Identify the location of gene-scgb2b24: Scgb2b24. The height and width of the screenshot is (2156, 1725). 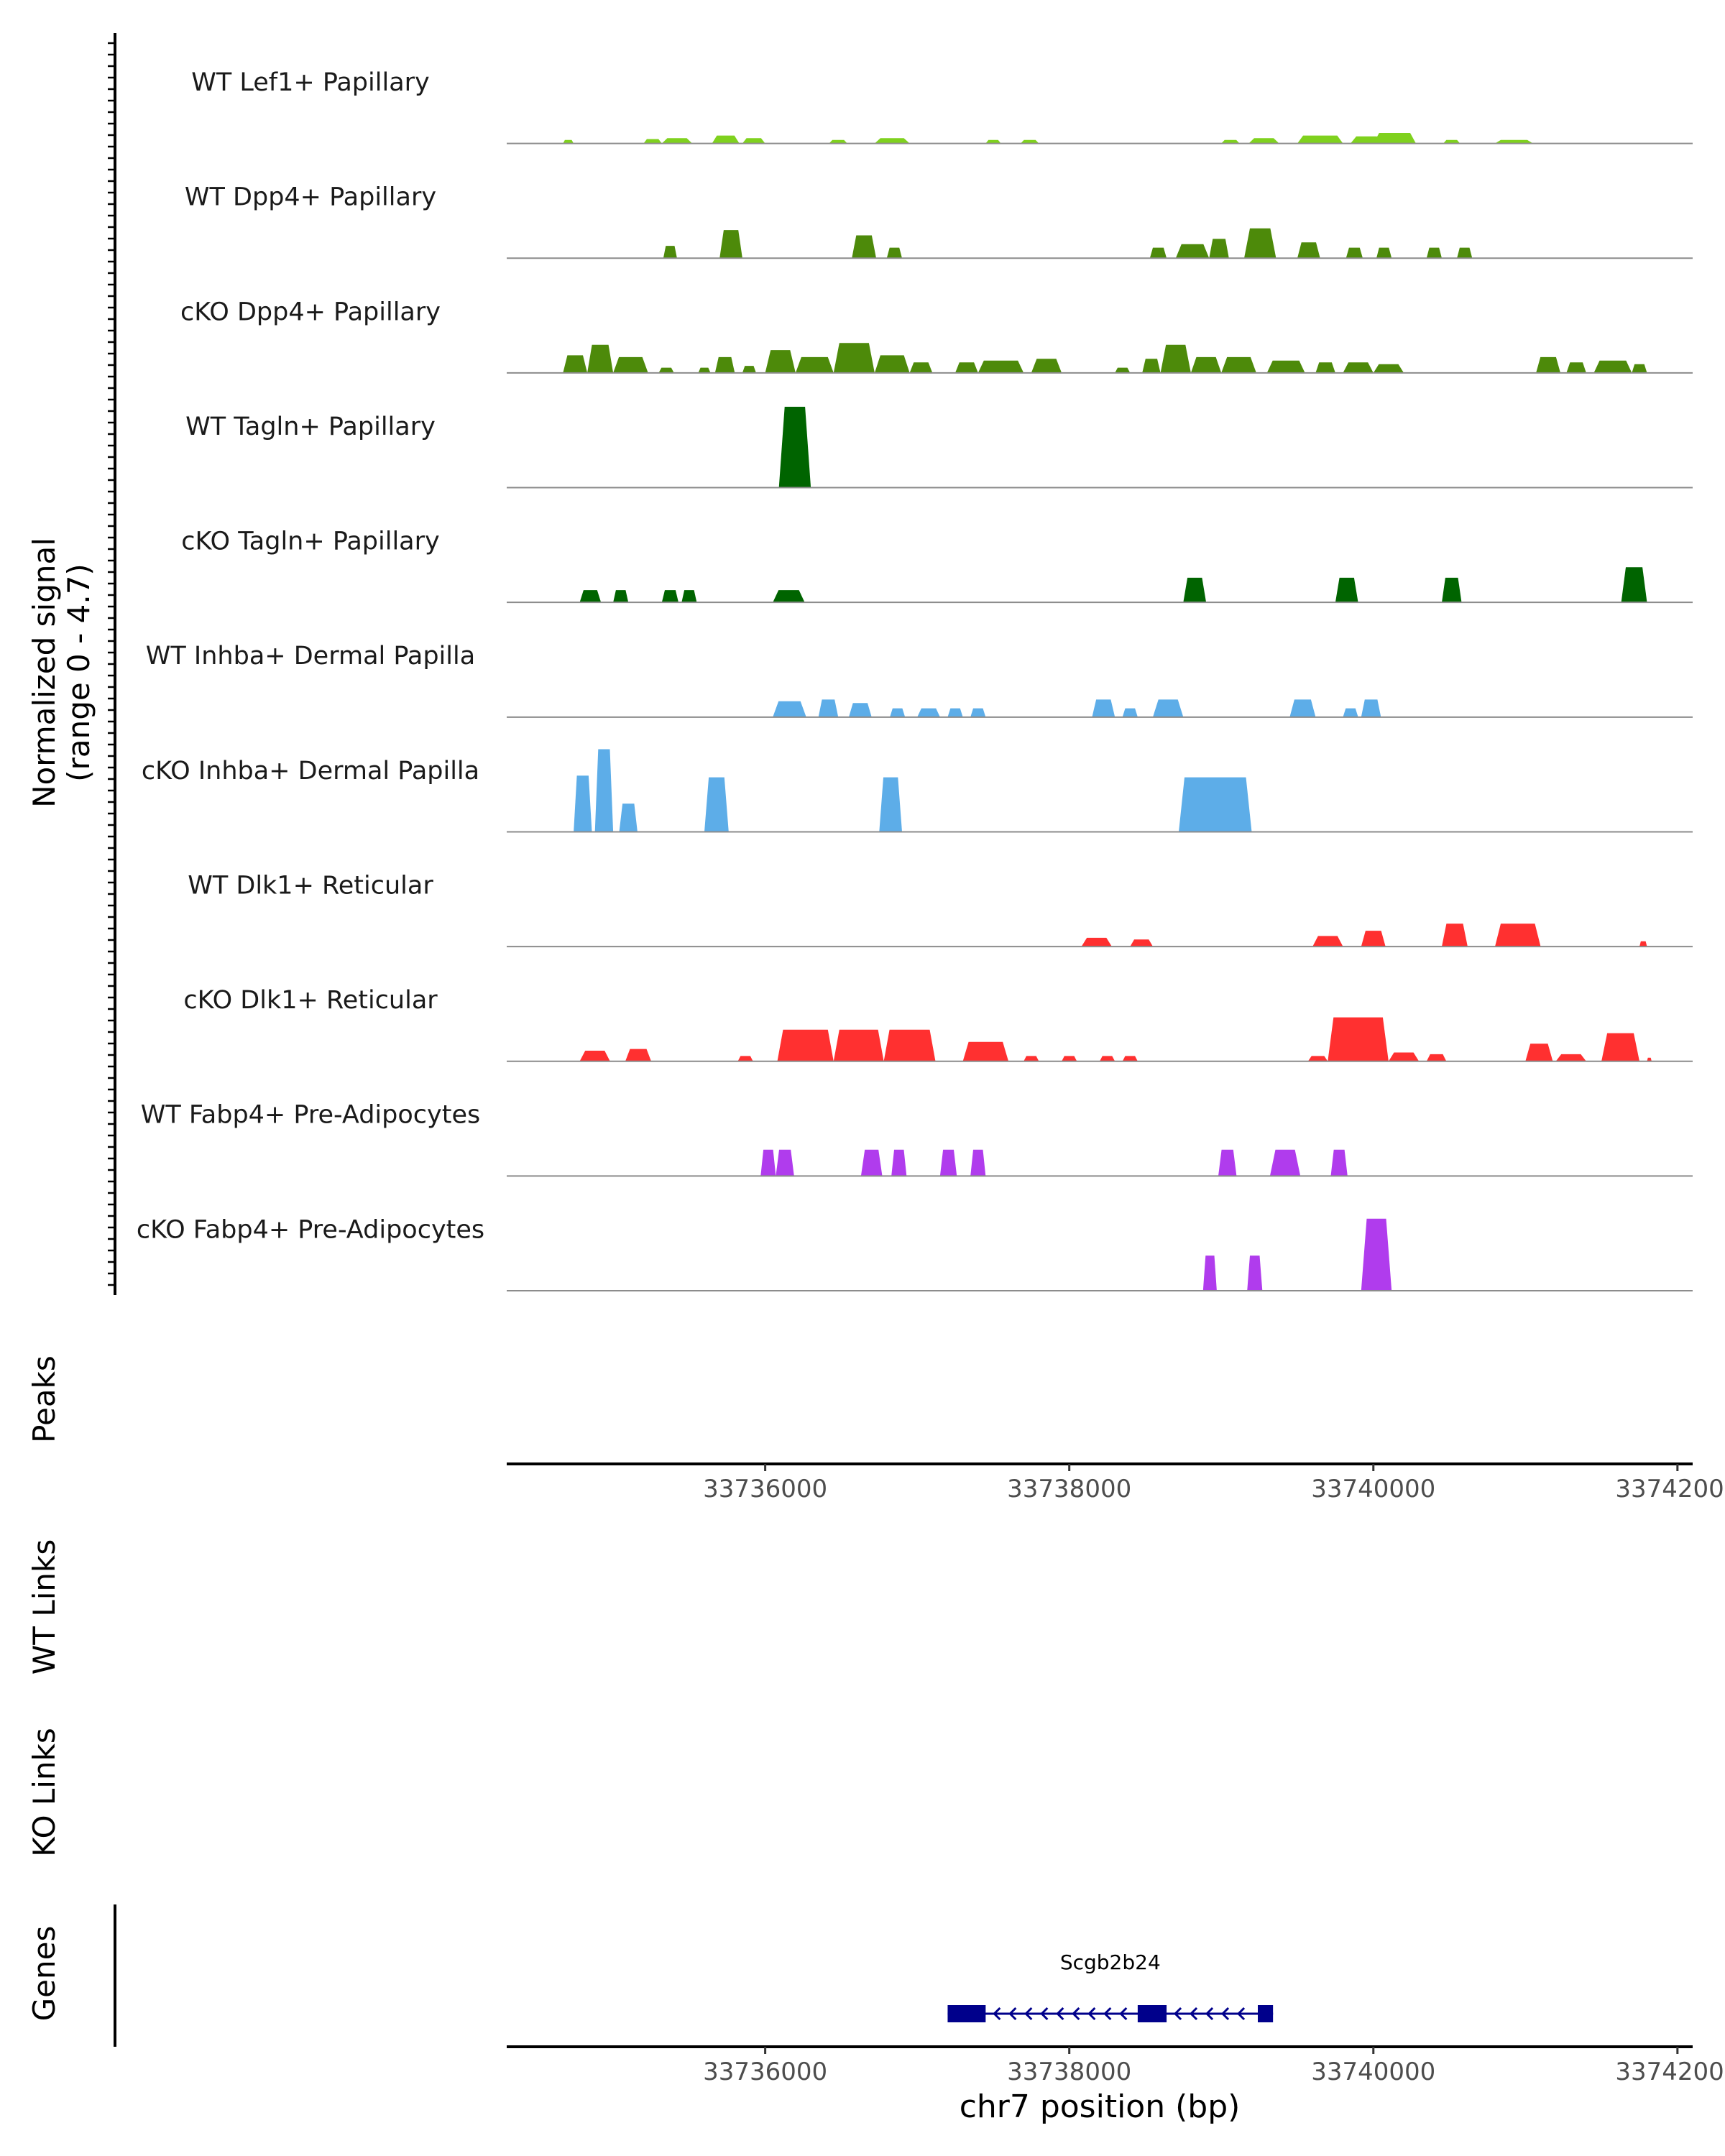
(1110, 1986).